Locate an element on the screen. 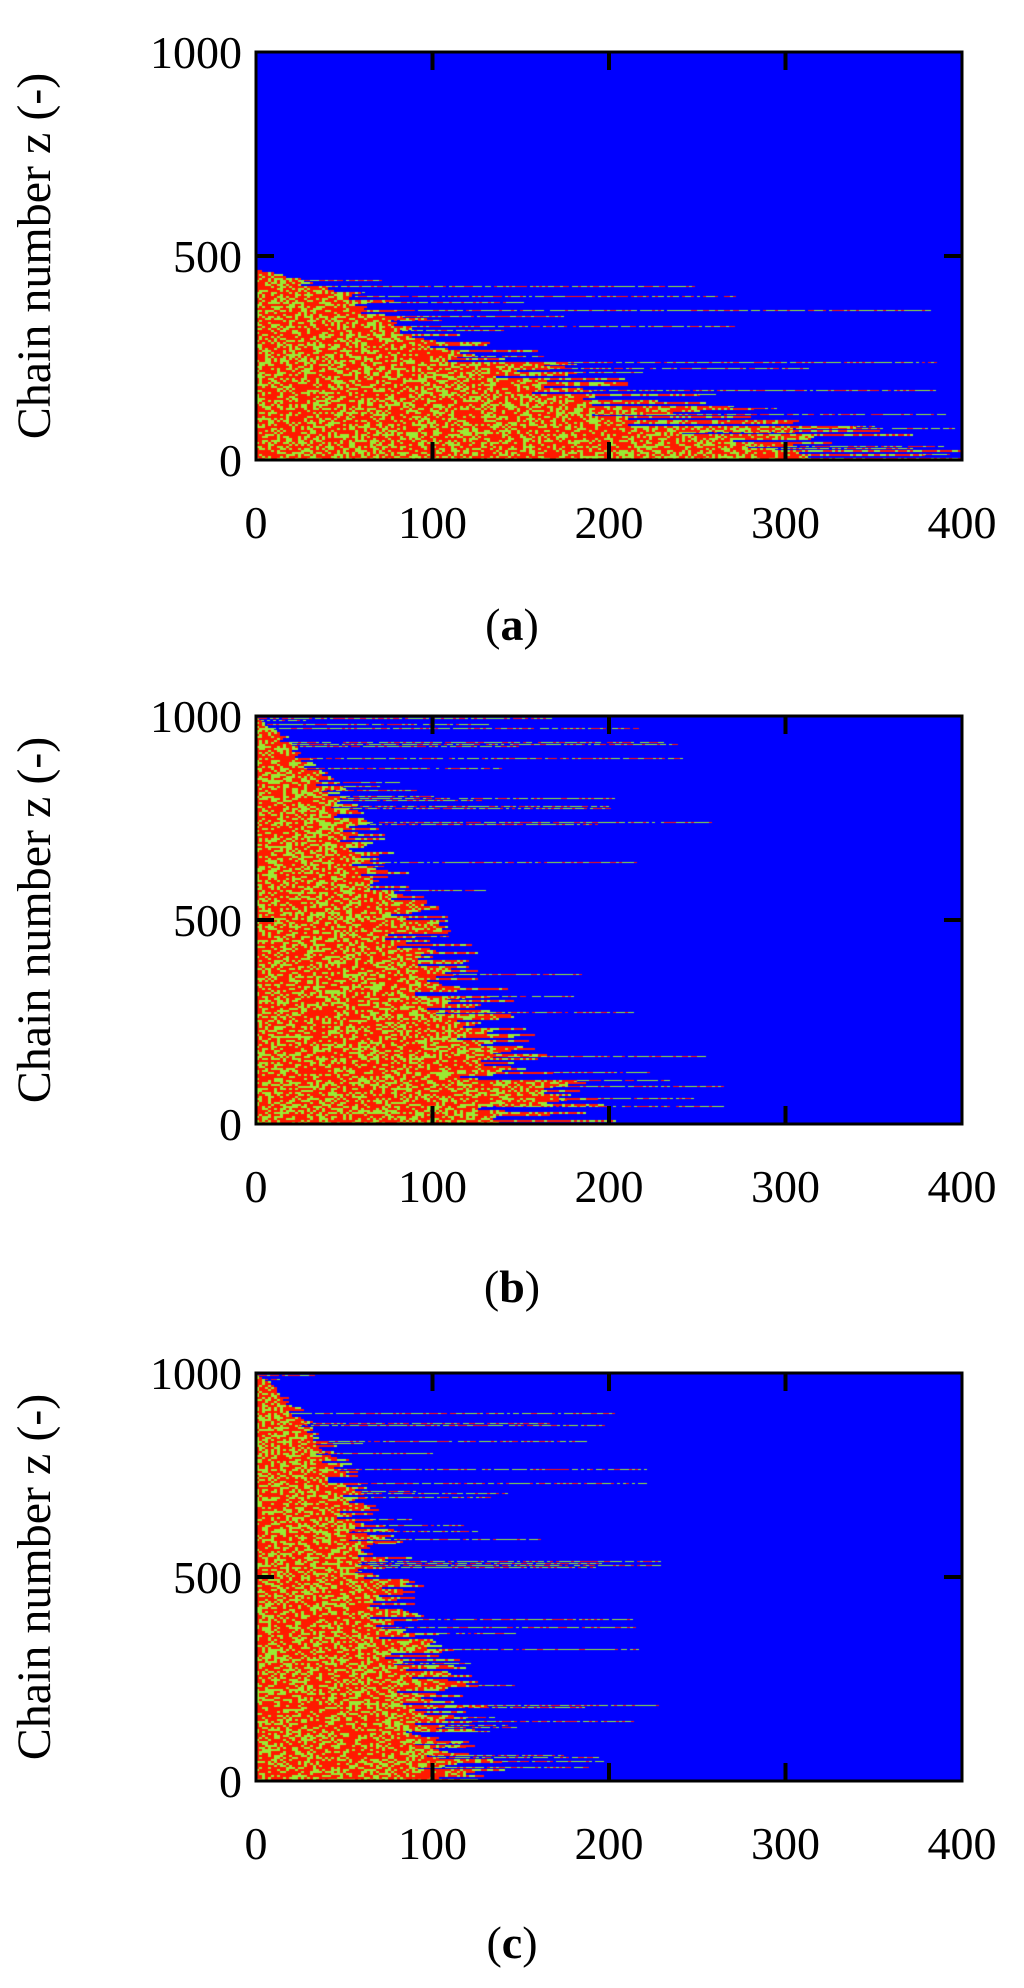 The image size is (1024, 1988). panel-caption: (a) is located at coordinates (512, 624).